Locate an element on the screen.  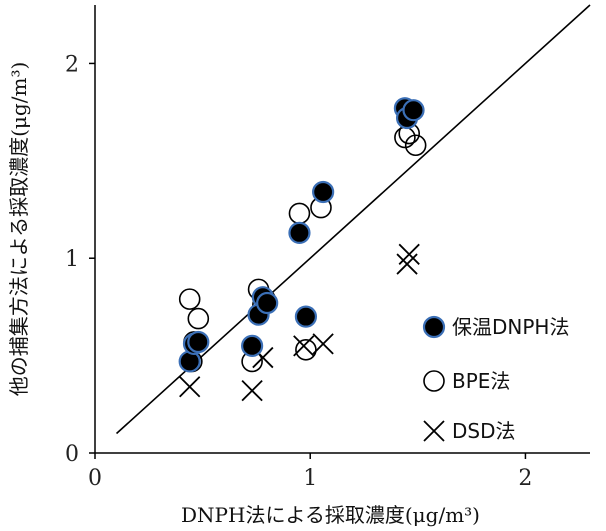
legend-label: 保温DNPH法 is located at coordinates (510, 327).